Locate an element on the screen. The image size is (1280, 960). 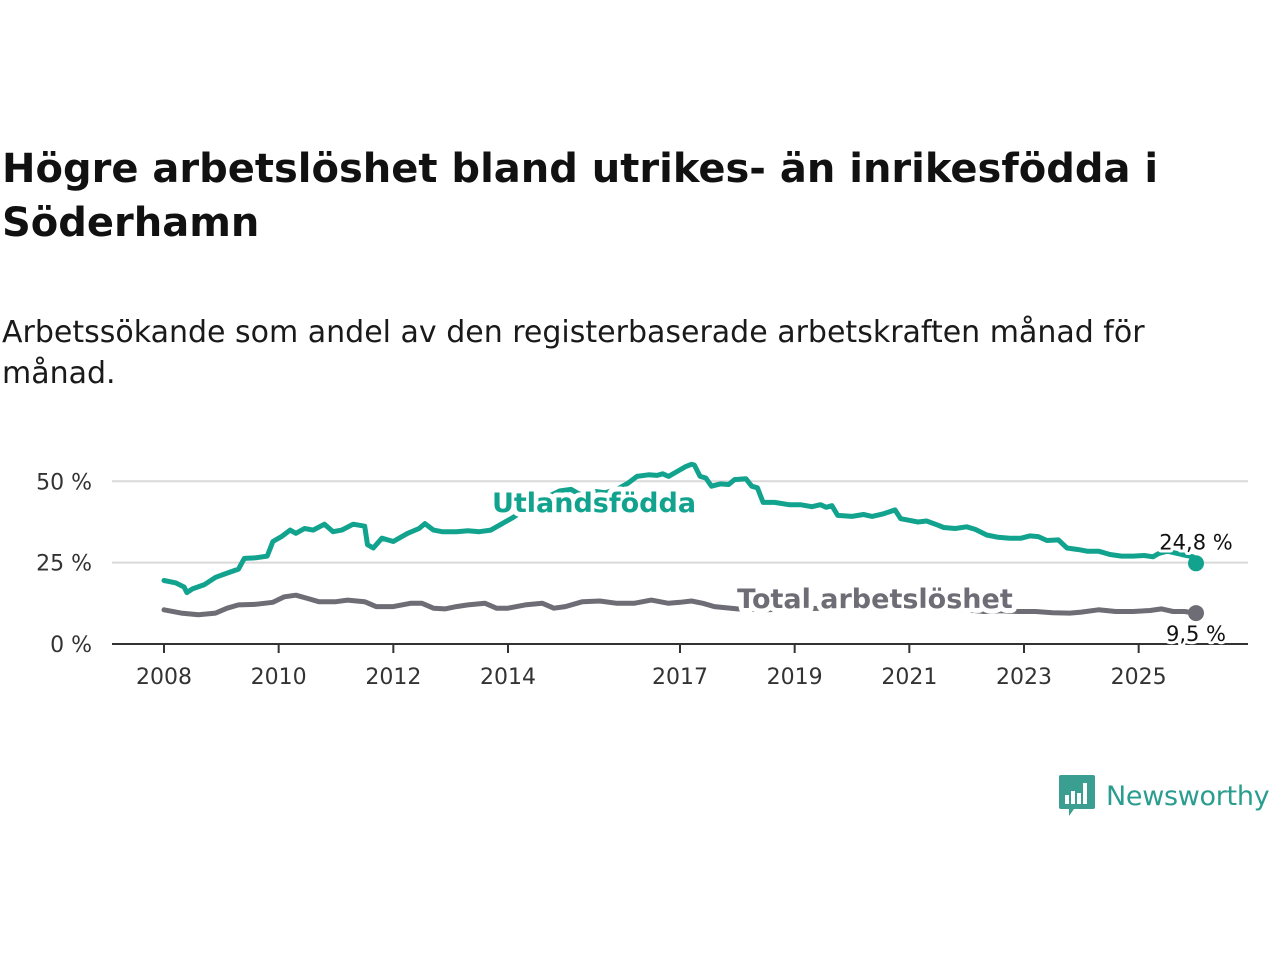
series-label-total-arbetsloshet: Total arbetslöshet is located at coordinates (875, 599).